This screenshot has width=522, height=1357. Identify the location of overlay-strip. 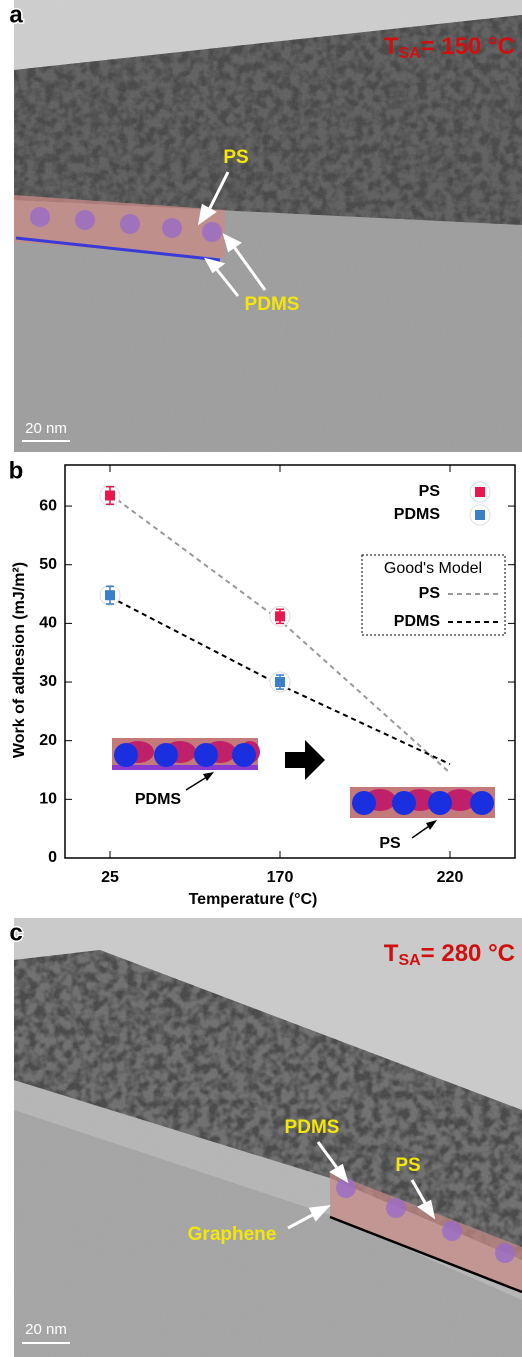
(426, 1232).